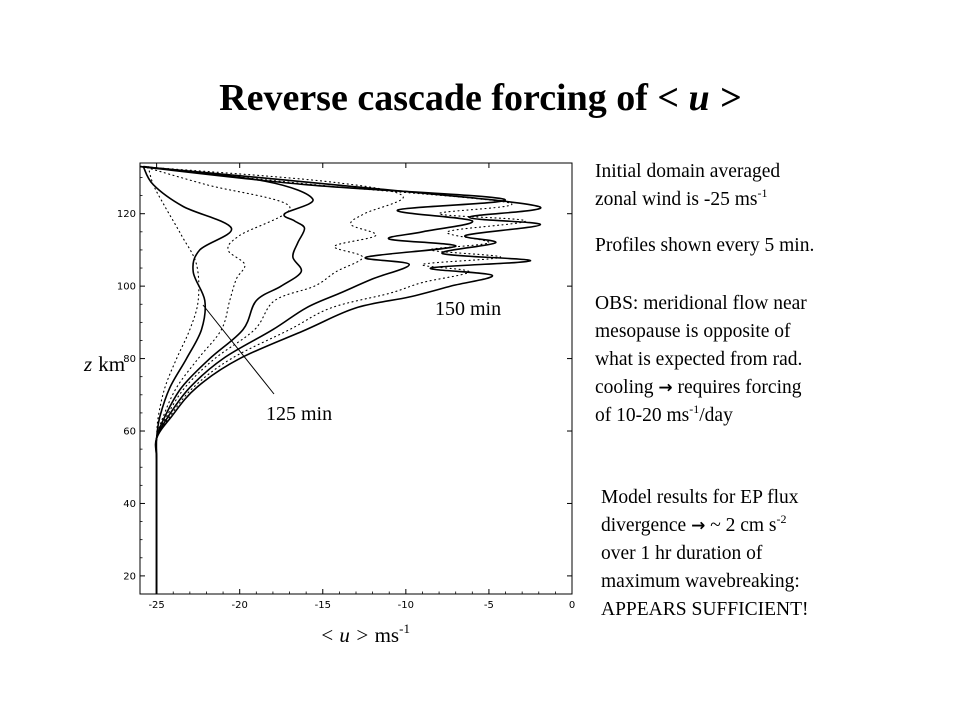 The height and width of the screenshot is (720, 960). Describe the element at coordinates (705, 609) in the screenshot. I see `note-line: APPEARS SUFFICIENT!` at that location.